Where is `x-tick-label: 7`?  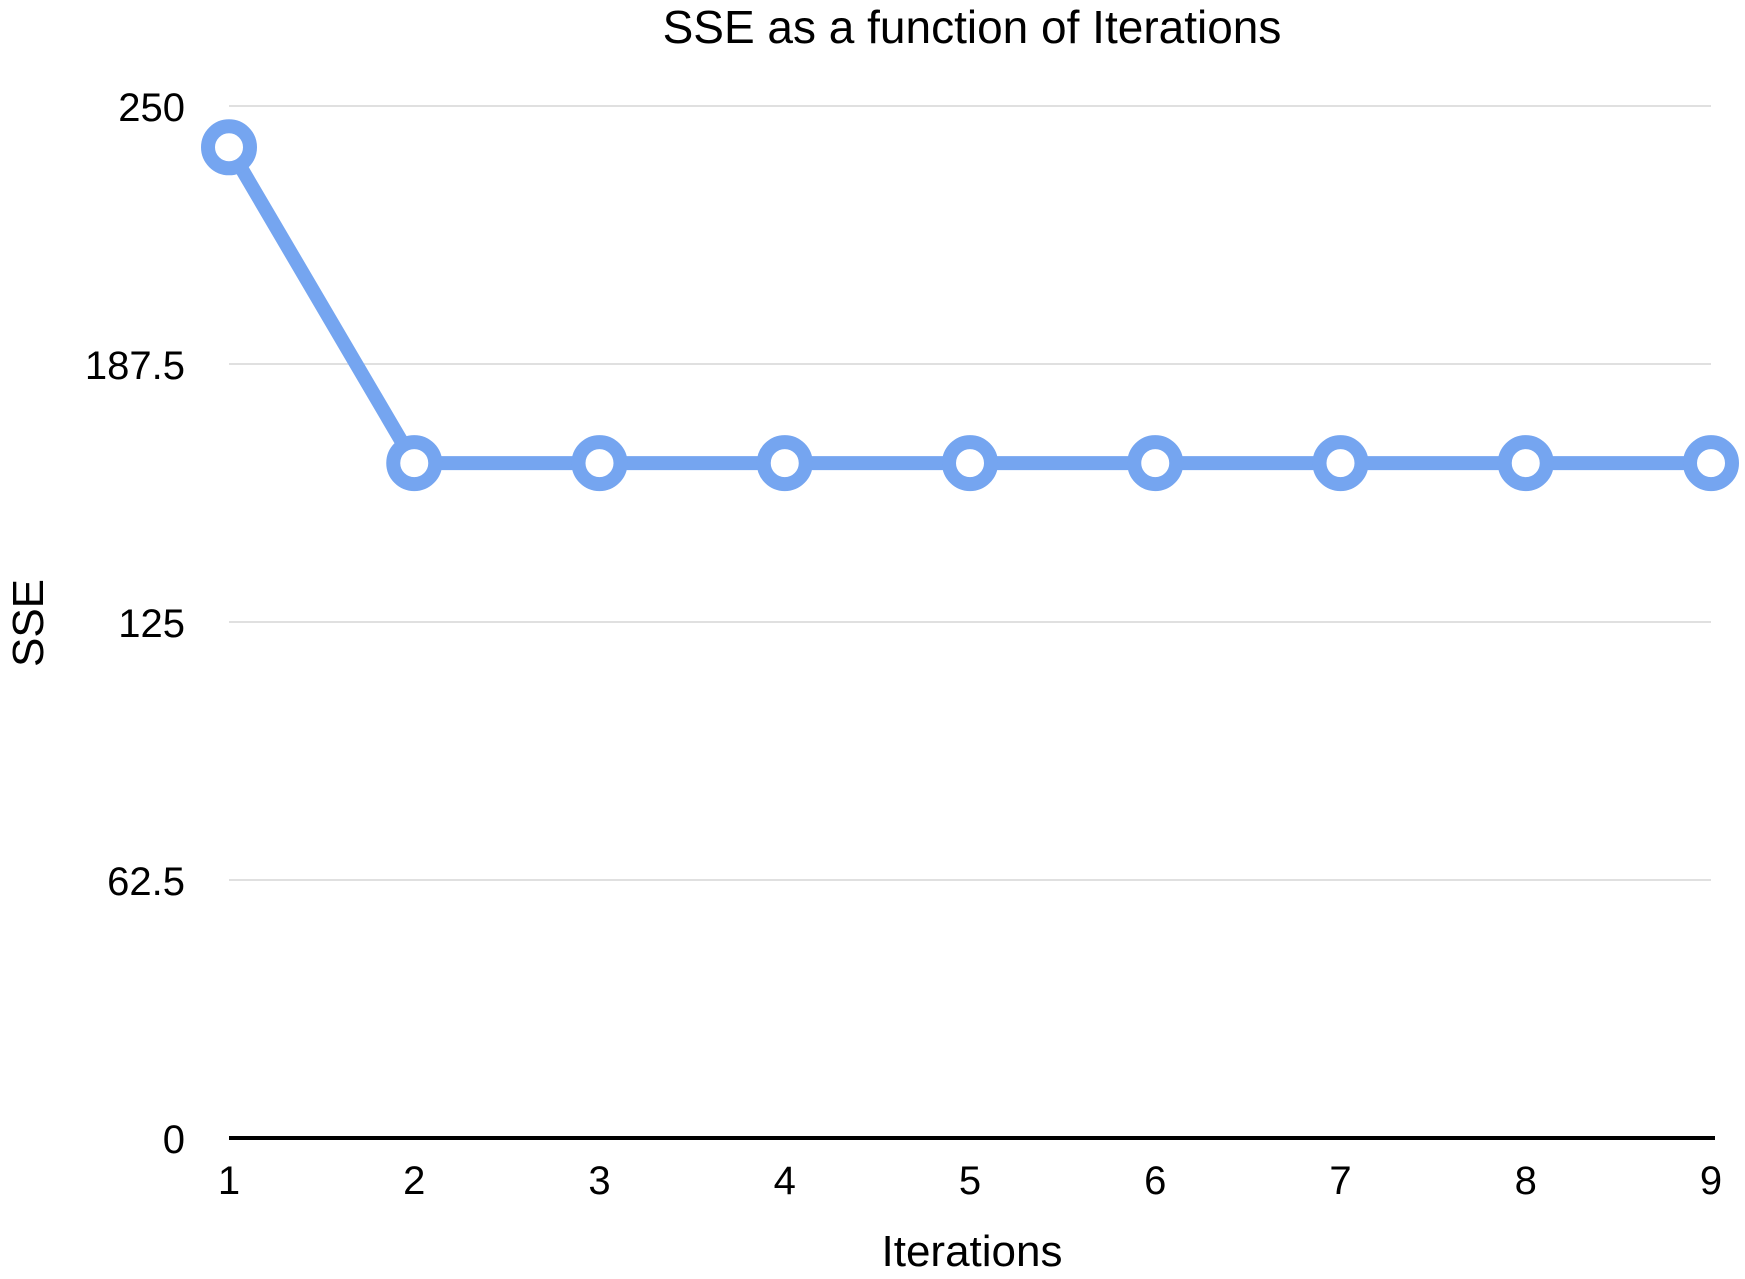
x-tick-label: 7 is located at coordinates (1340, 1181).